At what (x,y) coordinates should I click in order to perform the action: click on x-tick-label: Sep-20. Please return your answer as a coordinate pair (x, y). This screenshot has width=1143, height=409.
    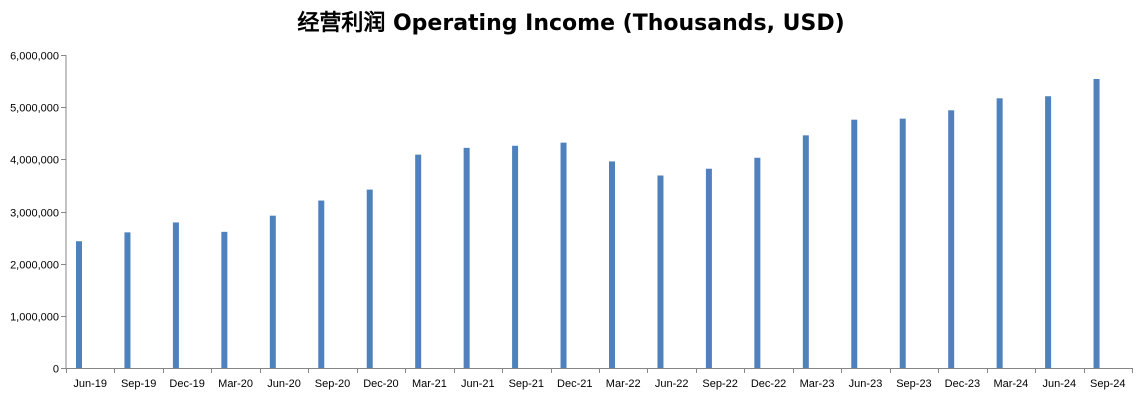
    Looking at the image, I should click on (332, 384).